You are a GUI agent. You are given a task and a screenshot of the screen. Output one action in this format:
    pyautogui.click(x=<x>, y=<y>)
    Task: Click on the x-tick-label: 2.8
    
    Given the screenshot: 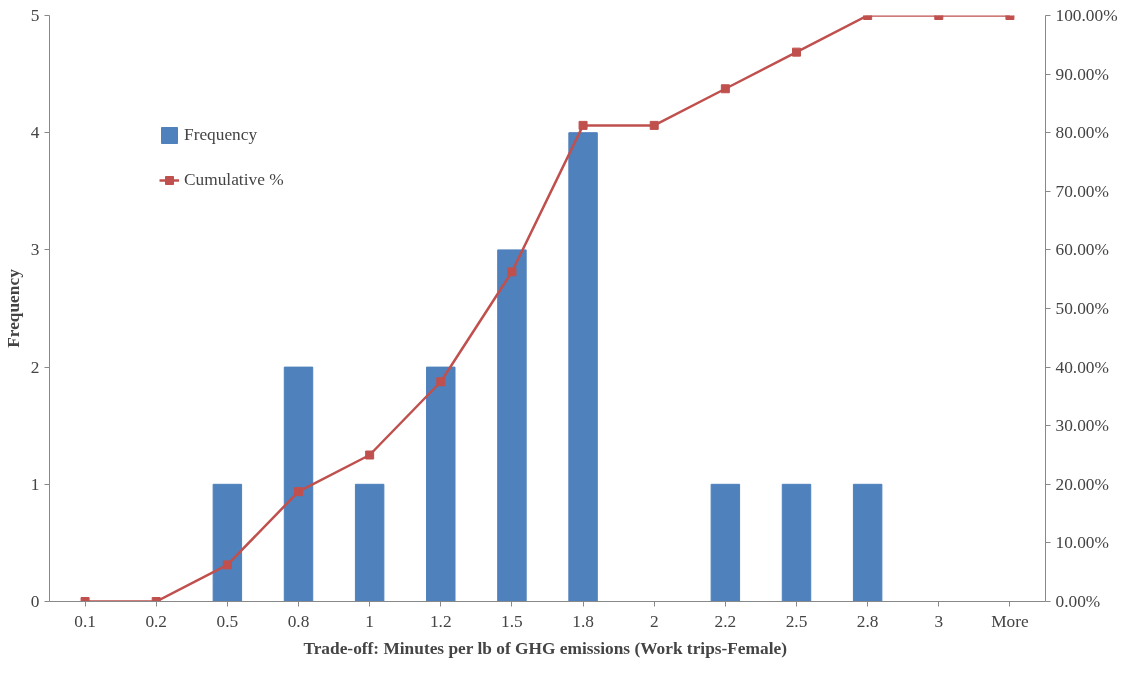 What is the action you would take?
    pyautogui.click(x=867, y=621)
    